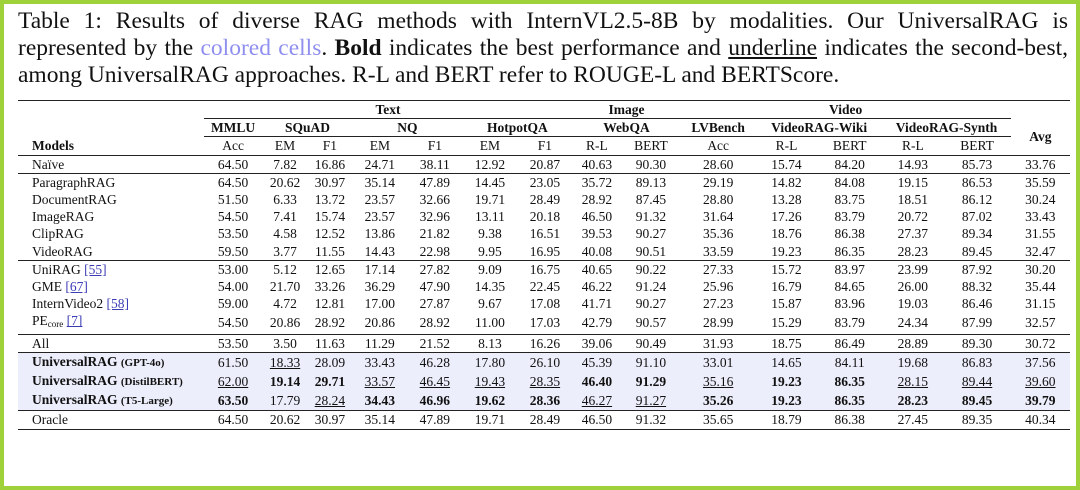 This screenshot has height=490, width=1080. Describe the element at coordinates (233, 362) in the screenshot. I see `value-cell: 61.50` at that location.